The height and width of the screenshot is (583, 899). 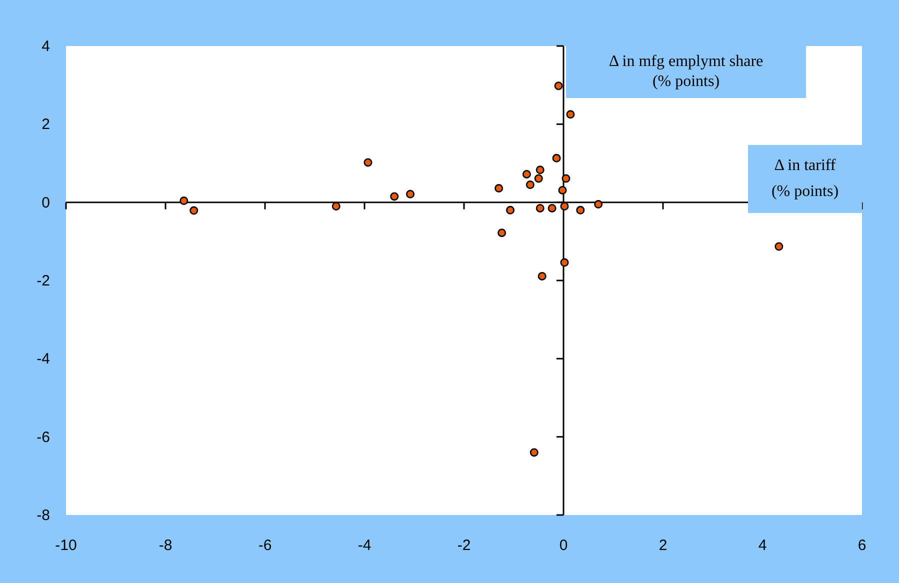 I want to click on y-tick-label: 4, so click(x=46, y=46).